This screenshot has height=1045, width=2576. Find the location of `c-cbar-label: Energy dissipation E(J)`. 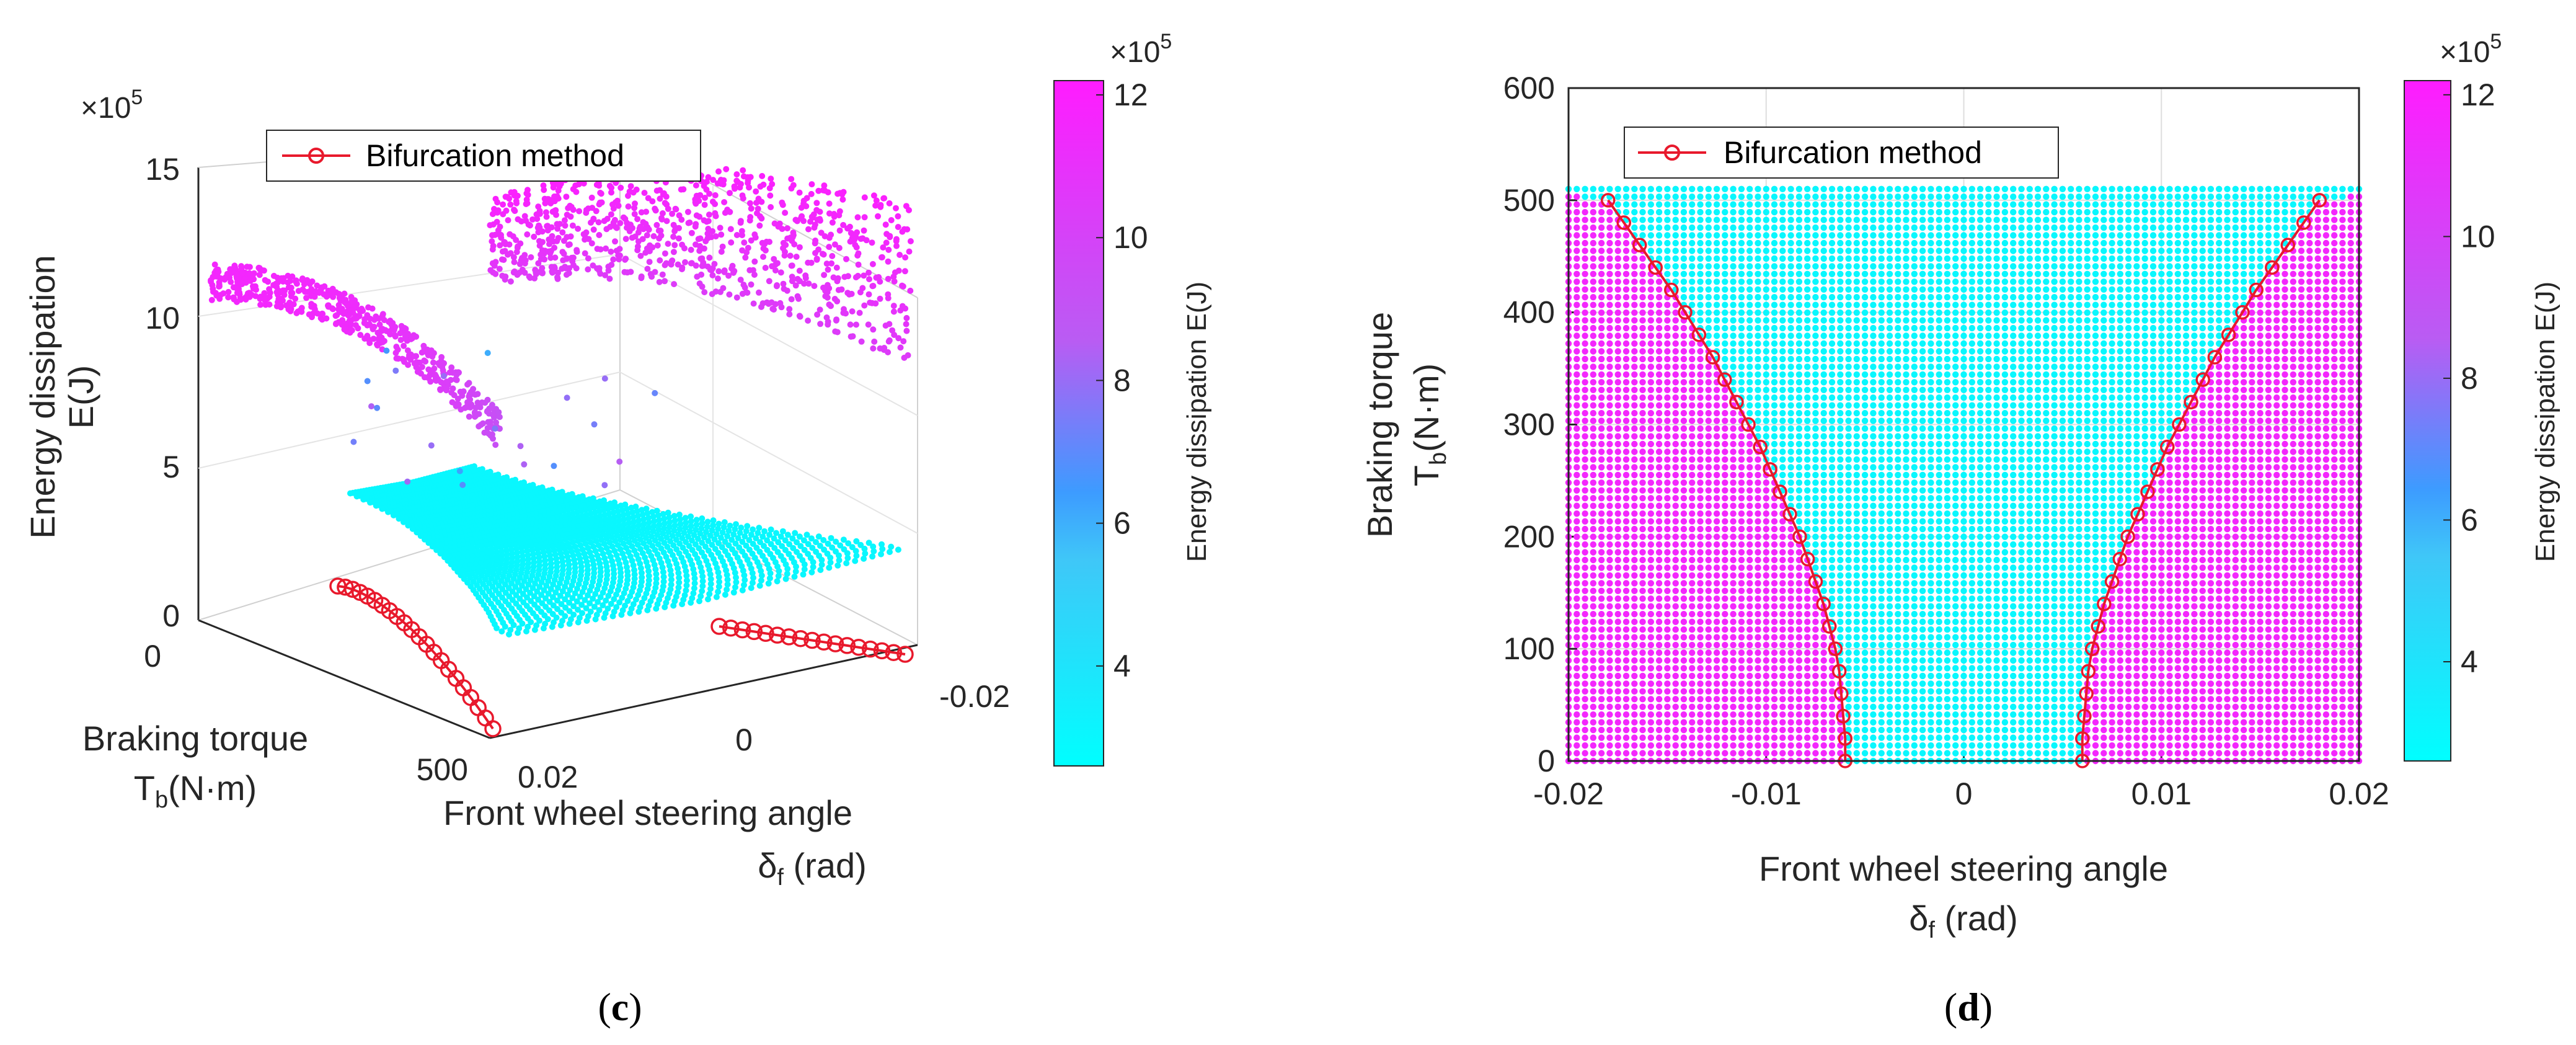

c-cbar-label: Energy dissipation E(J) is located at coordinates (1197, 422).